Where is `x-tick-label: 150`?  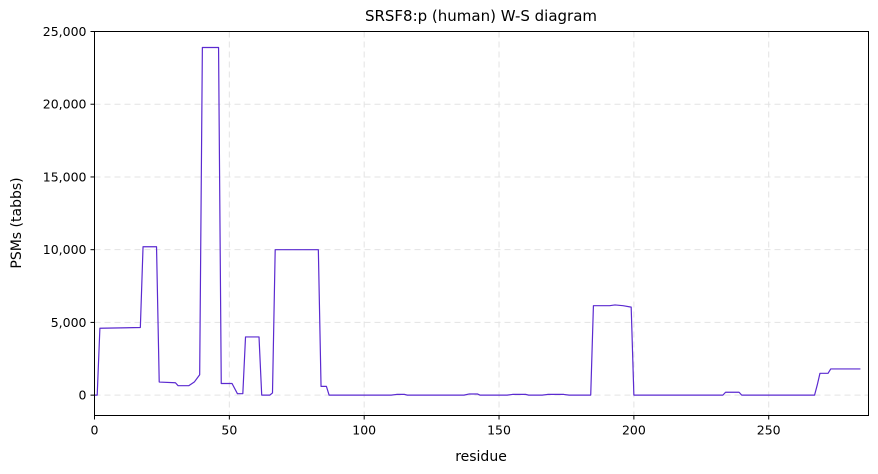
x-tick-label: 150 is located at coordinates (499, 430).